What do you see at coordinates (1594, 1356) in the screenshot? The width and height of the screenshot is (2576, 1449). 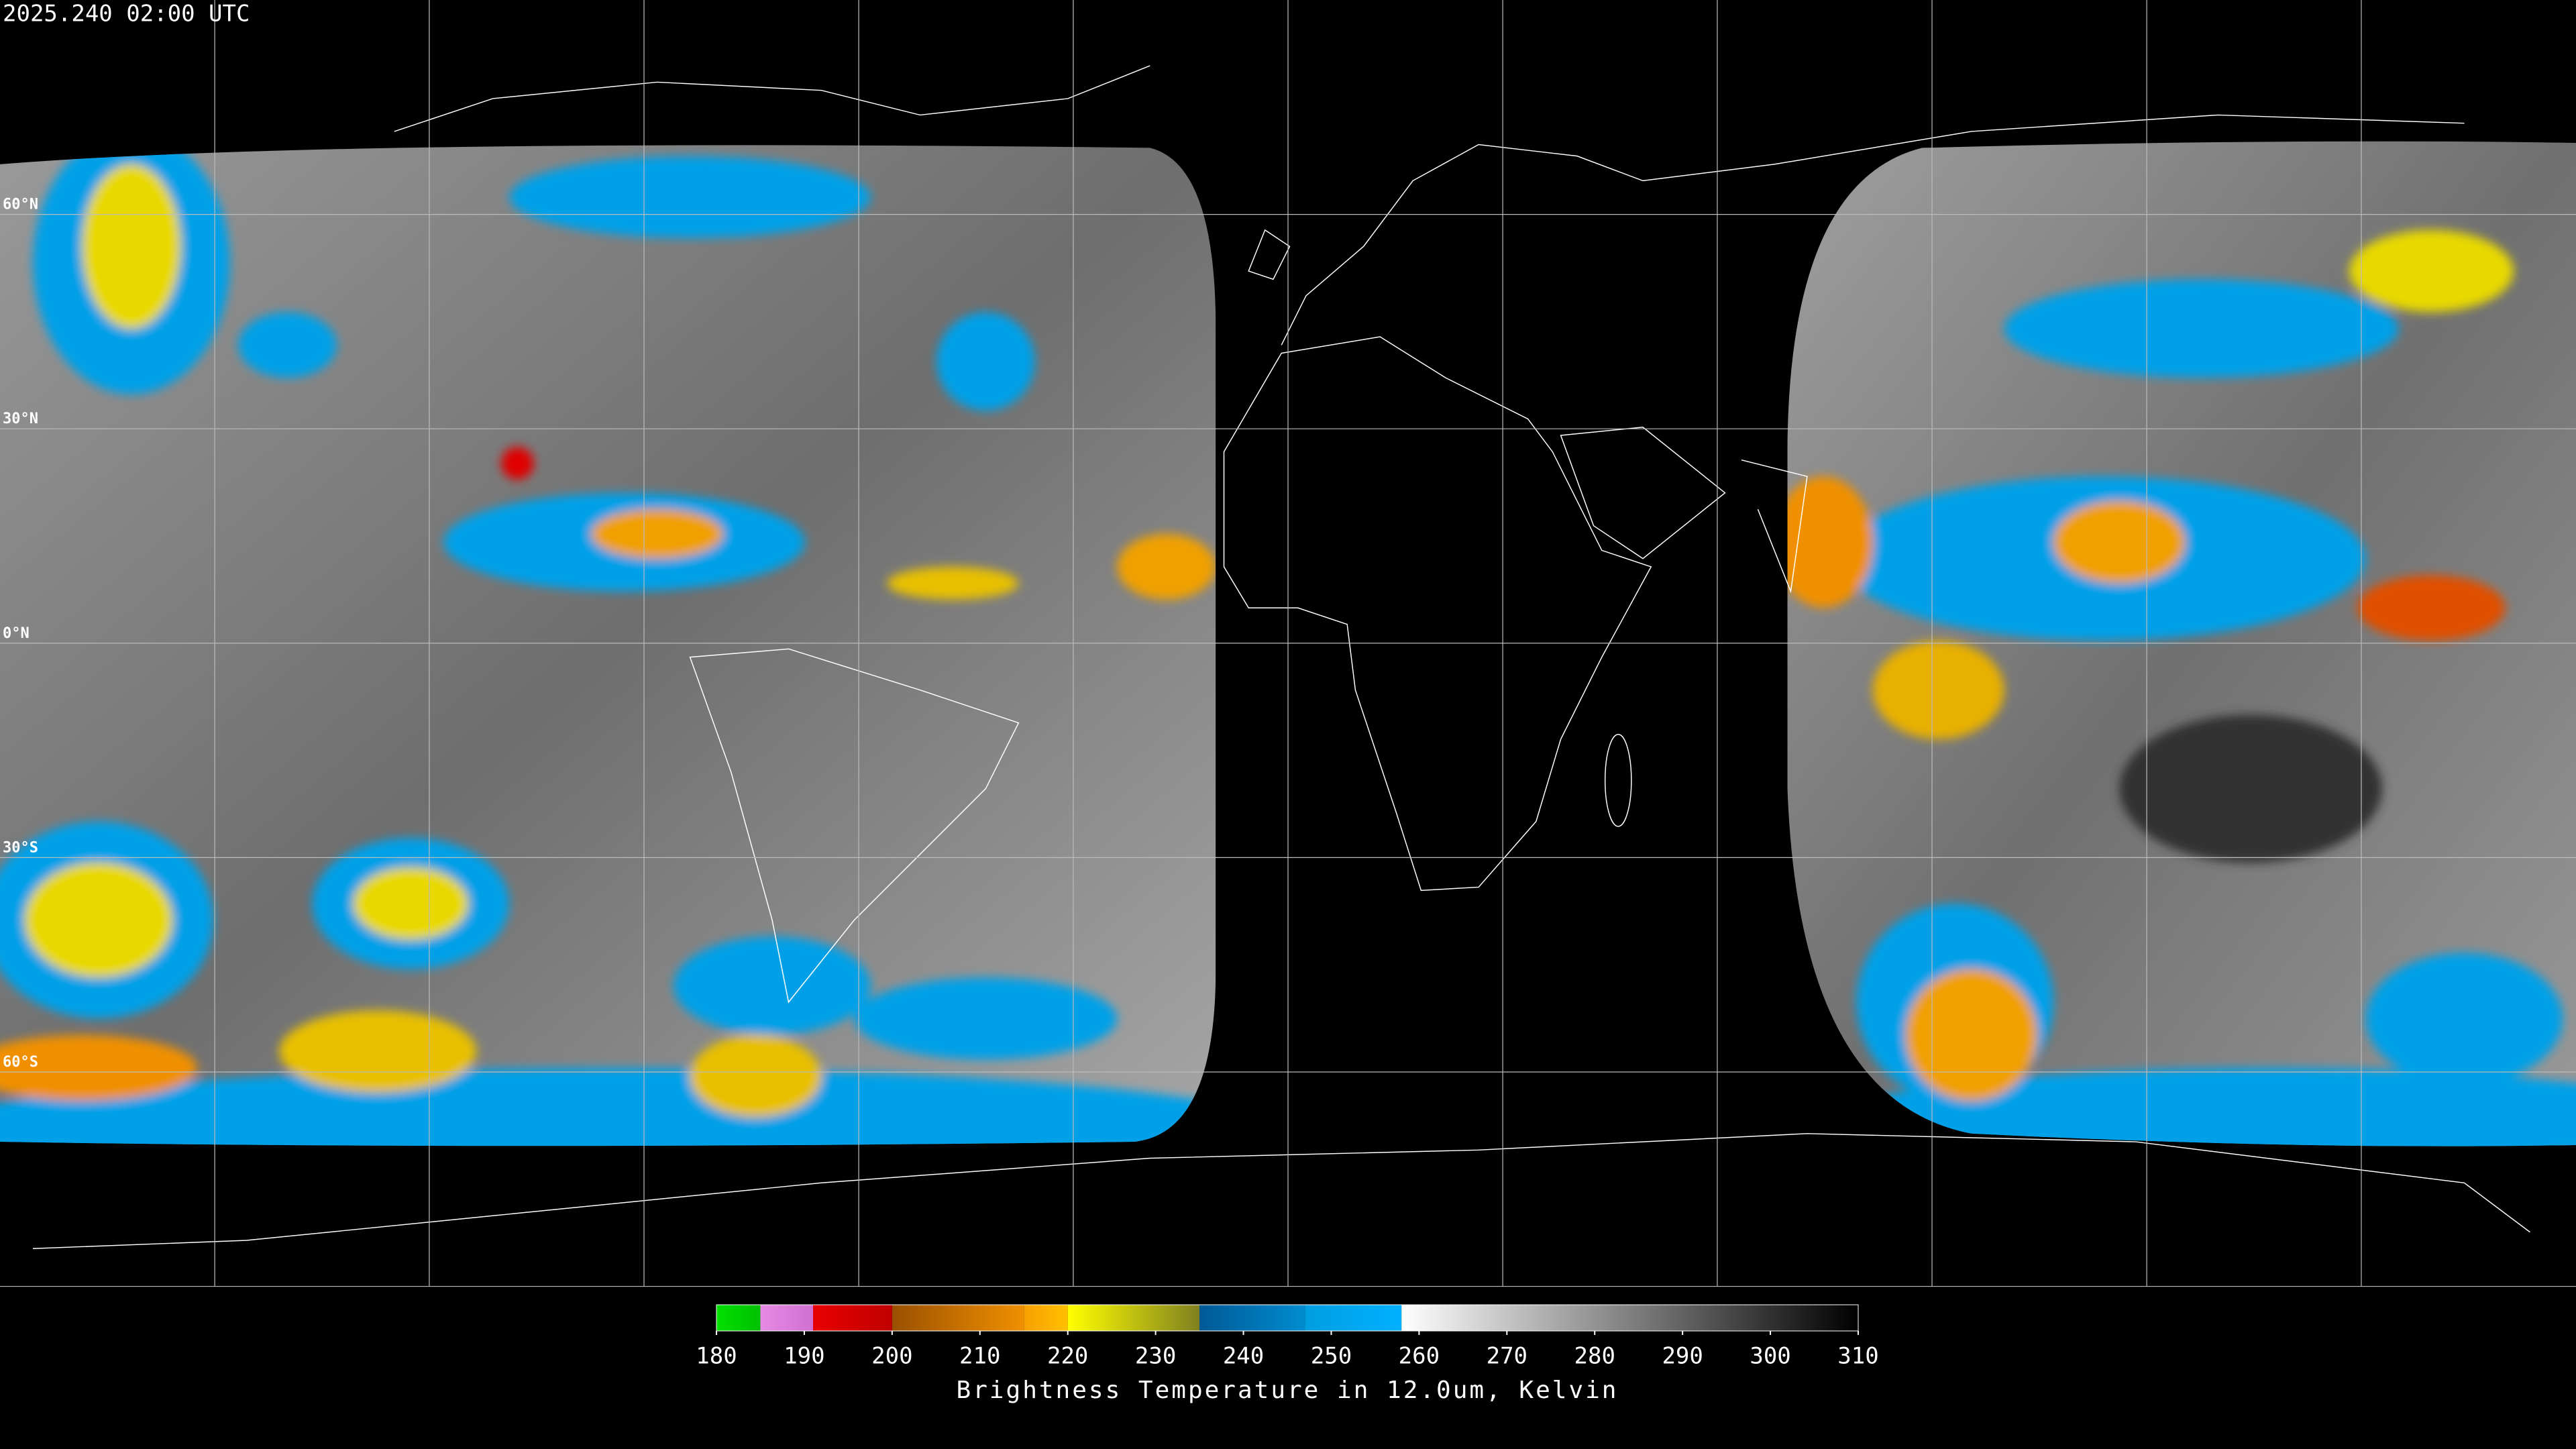 I see `colorbar-tick-label: 280` at bounding box center [1594, 1356].